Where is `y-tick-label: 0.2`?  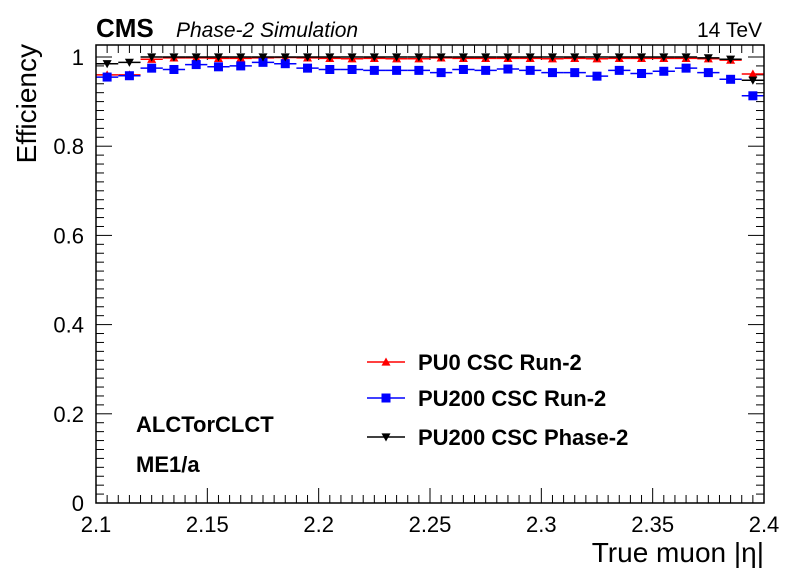 y-tick-label: 0.2 is located at coordinates (68, 414).